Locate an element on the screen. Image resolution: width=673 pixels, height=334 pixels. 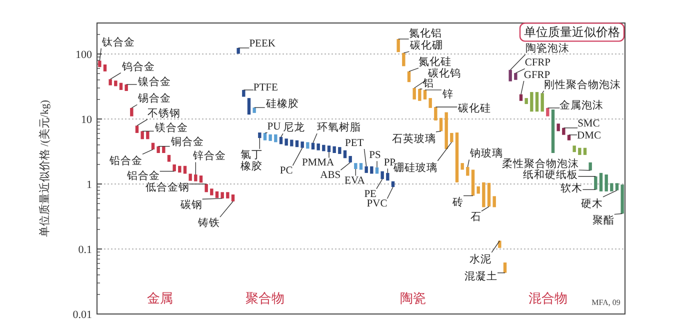
annotation: 铜合金 is located at coordinates (187, 141).